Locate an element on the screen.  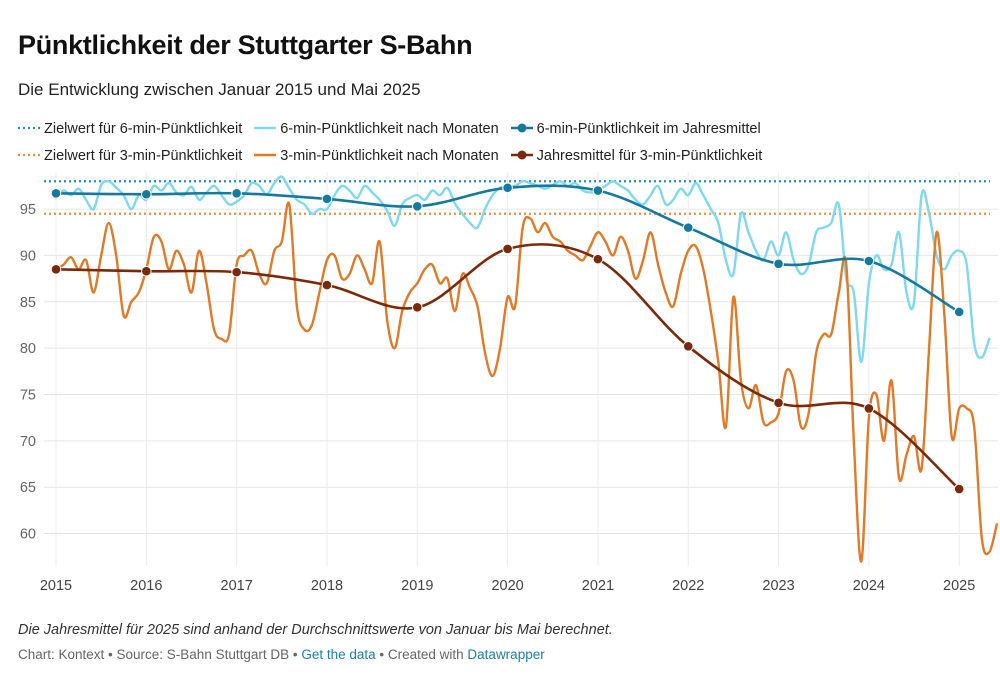
y-tick-label: 95 is located at coordinates (28, 210).